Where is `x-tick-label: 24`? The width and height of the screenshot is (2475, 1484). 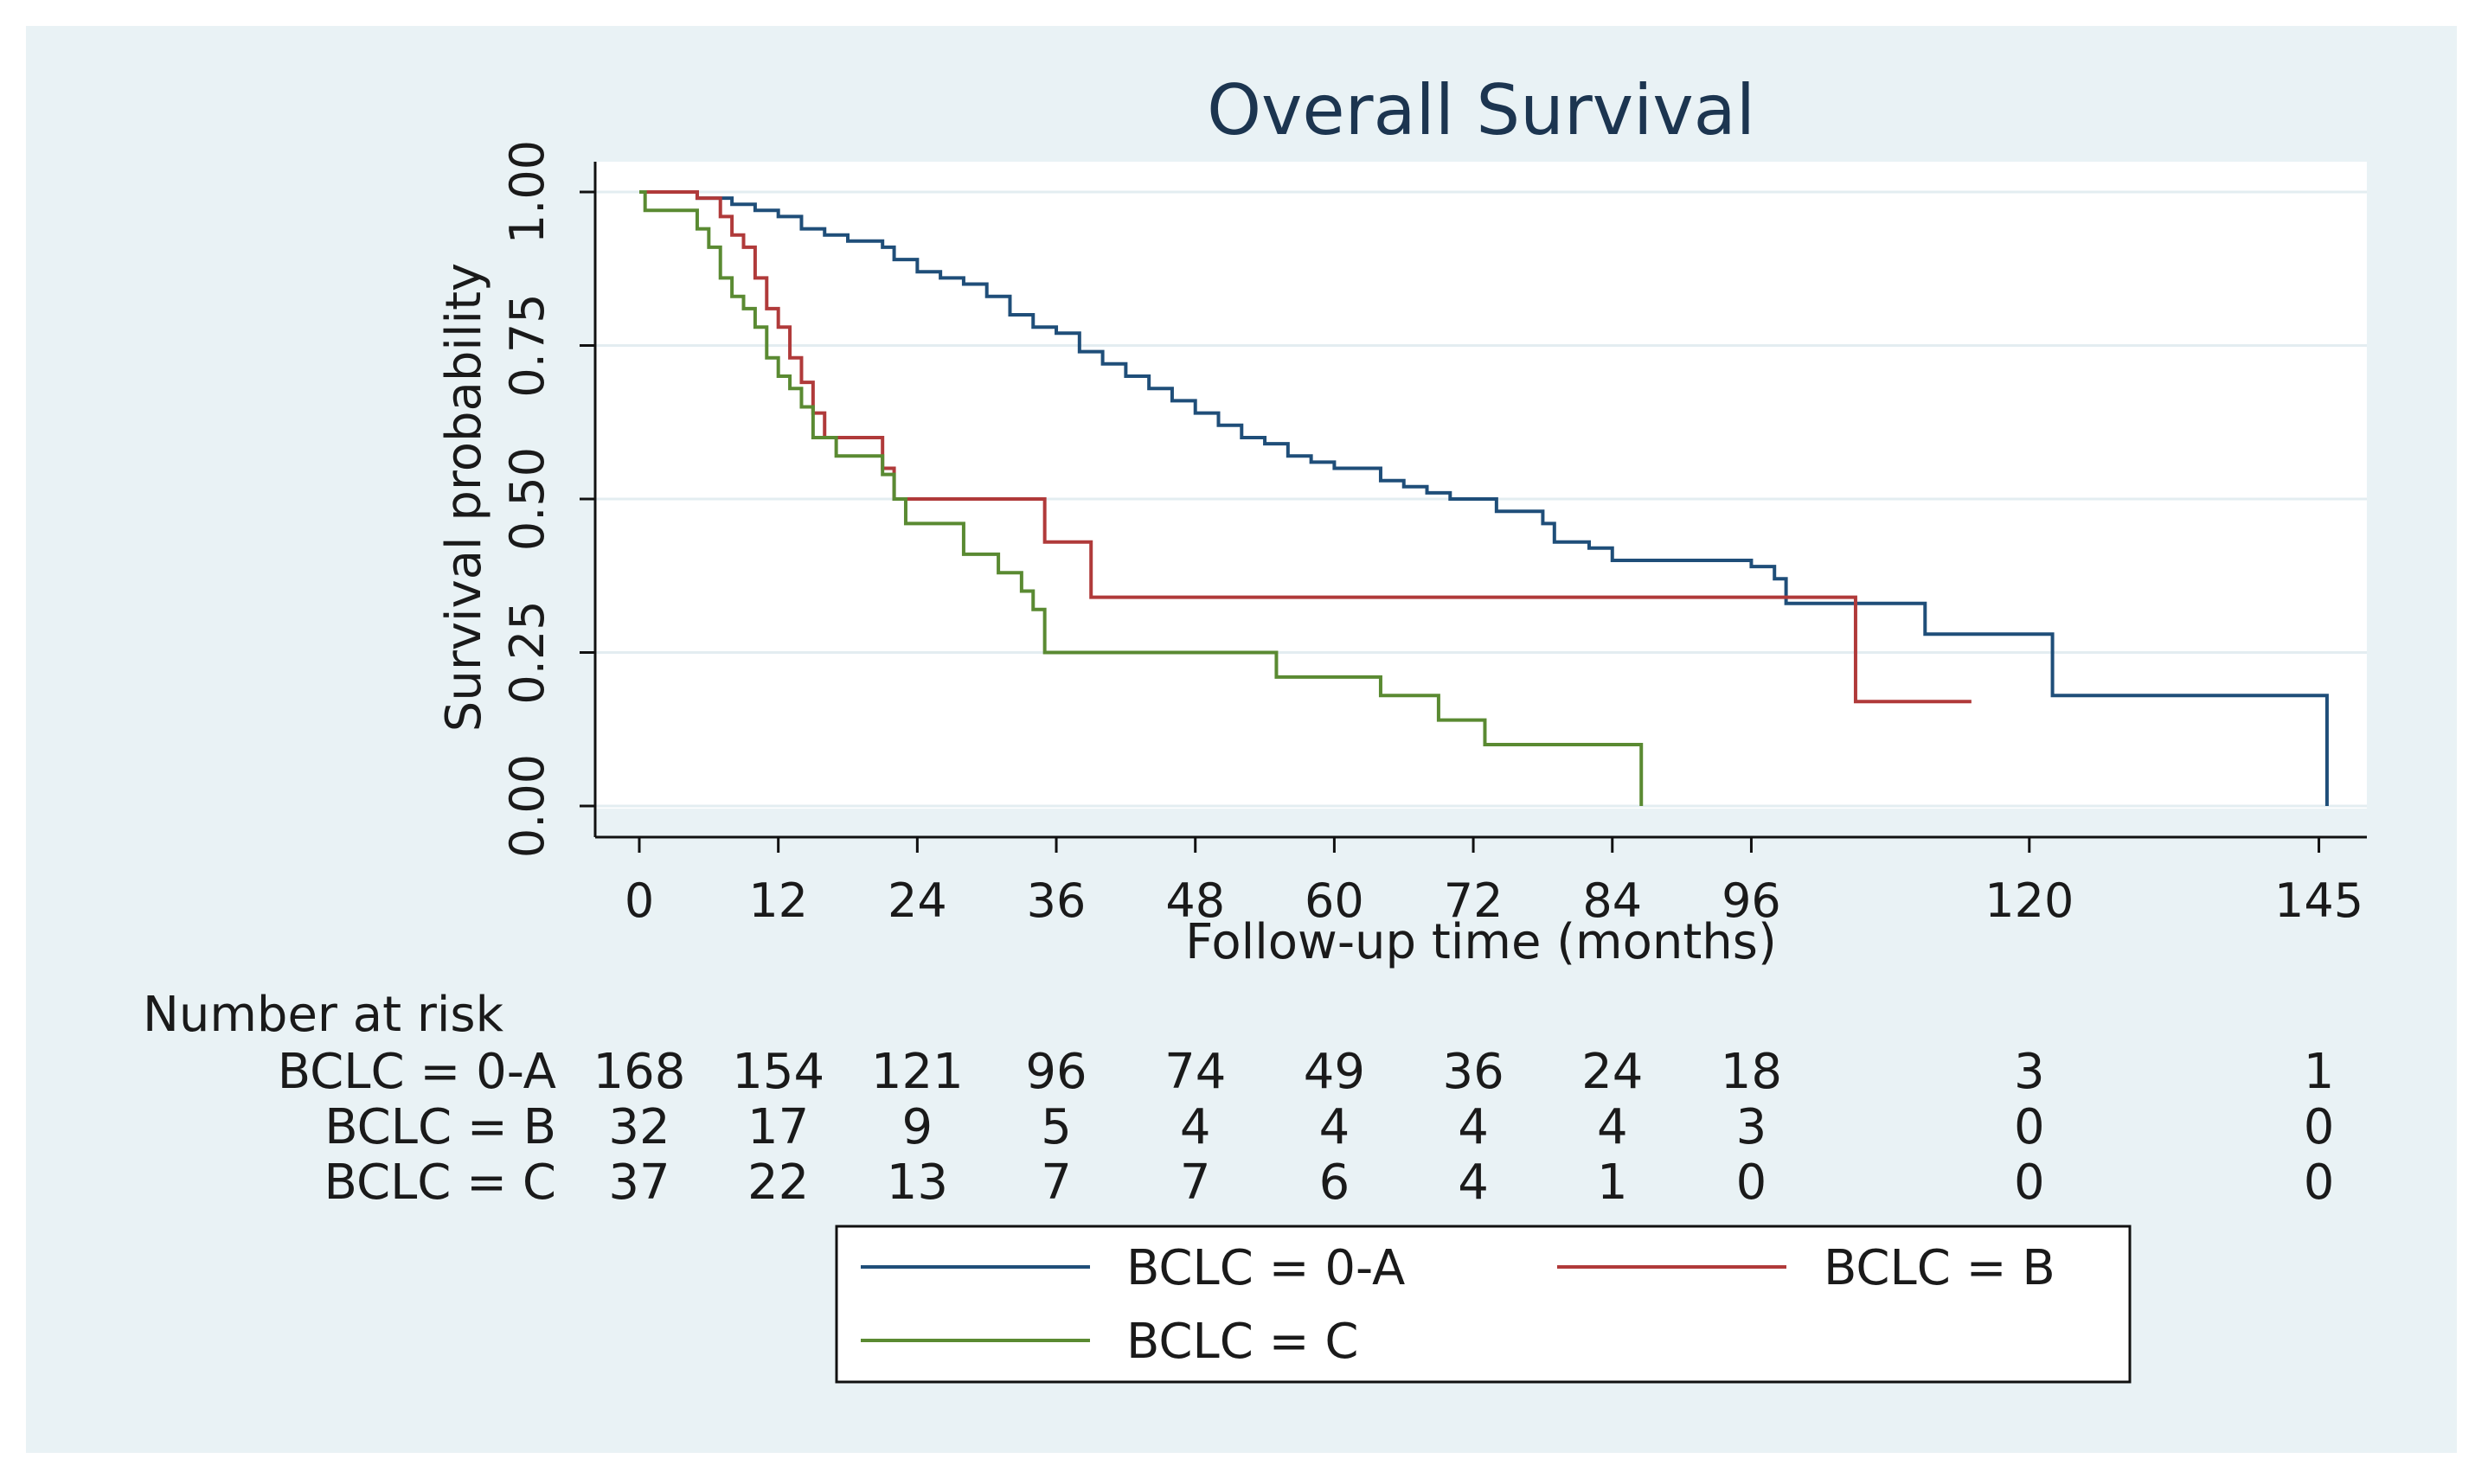 x-tick-label: 24 is located at coordinates (917, 901).